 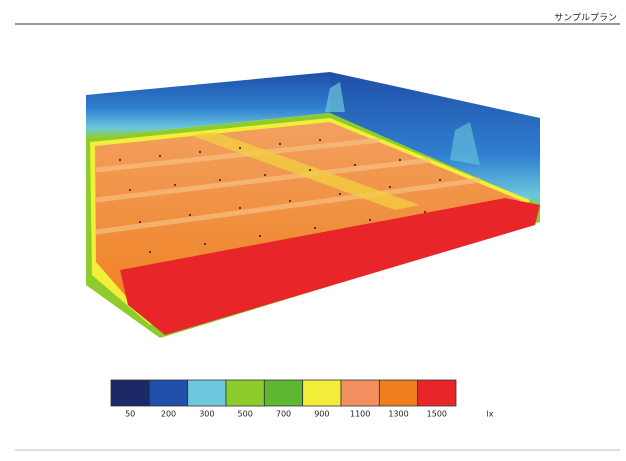 I want to click on legend-label: 1500, so click(x=437, y=414).